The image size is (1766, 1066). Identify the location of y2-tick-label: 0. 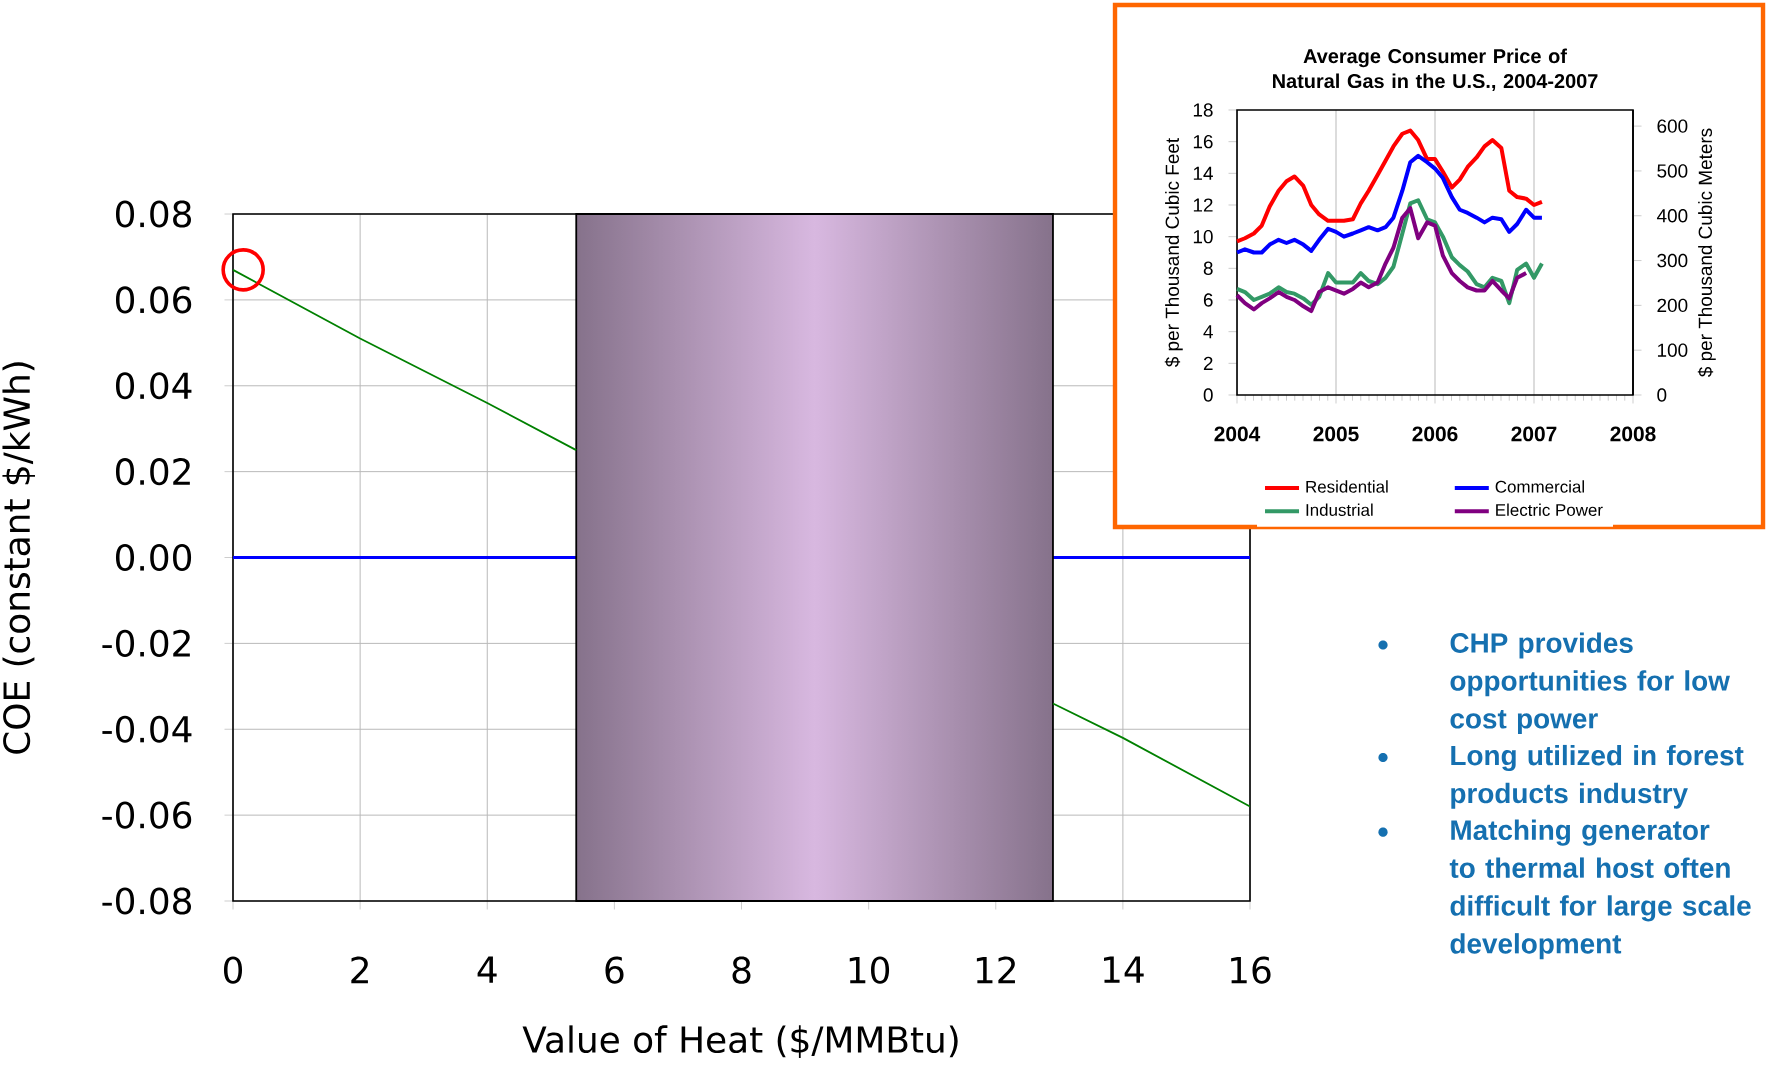
(1662, 395).